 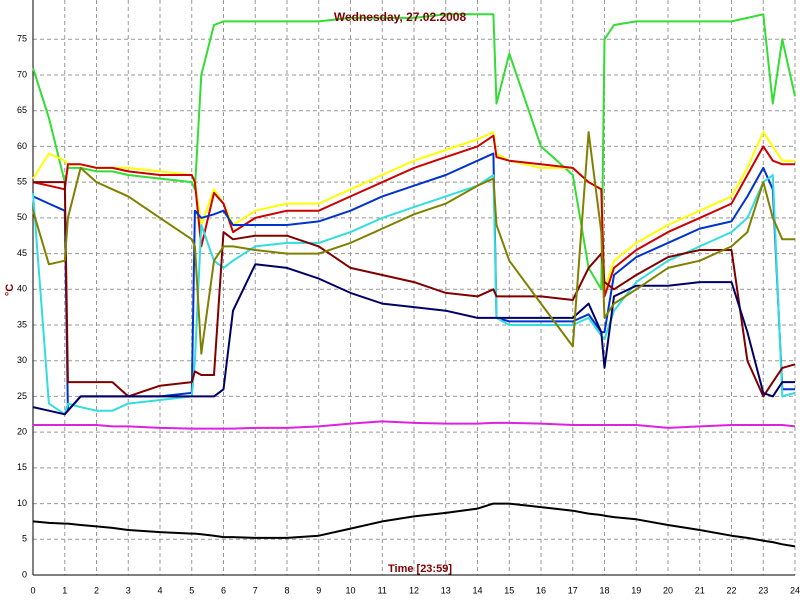 I want to click on x-tick-label: 22, so click(x=731, y=590).